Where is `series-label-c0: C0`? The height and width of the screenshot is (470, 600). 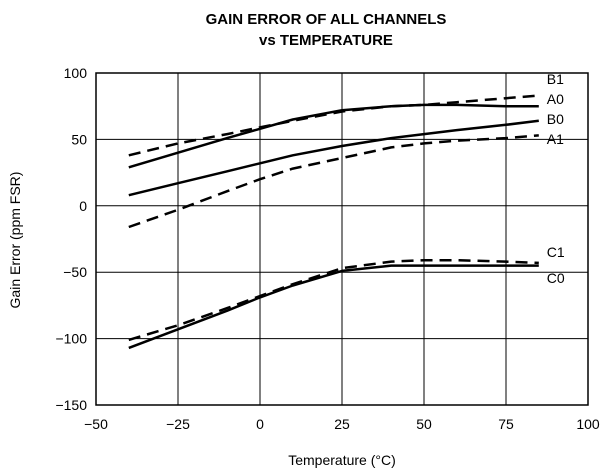 series-label-c0: C0 is located at coordinates (556, 278).